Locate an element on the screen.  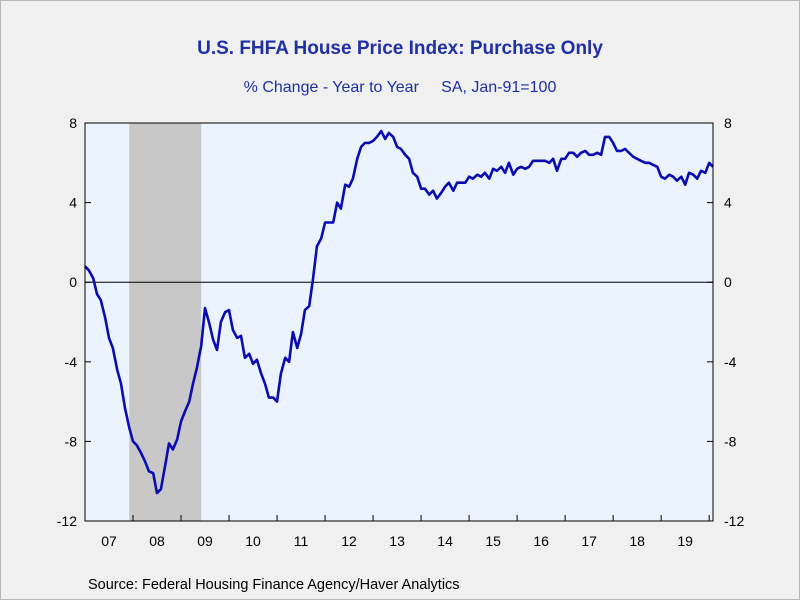
y-tick-label-right: 0 is located at coordinates (728, 282).